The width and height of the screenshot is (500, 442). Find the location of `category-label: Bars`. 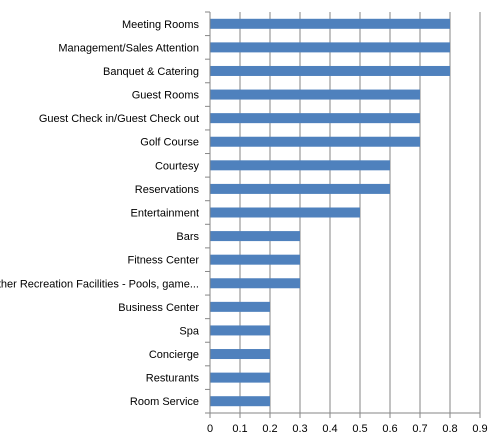

category-label: Bars is located at coordinates (187, 237).